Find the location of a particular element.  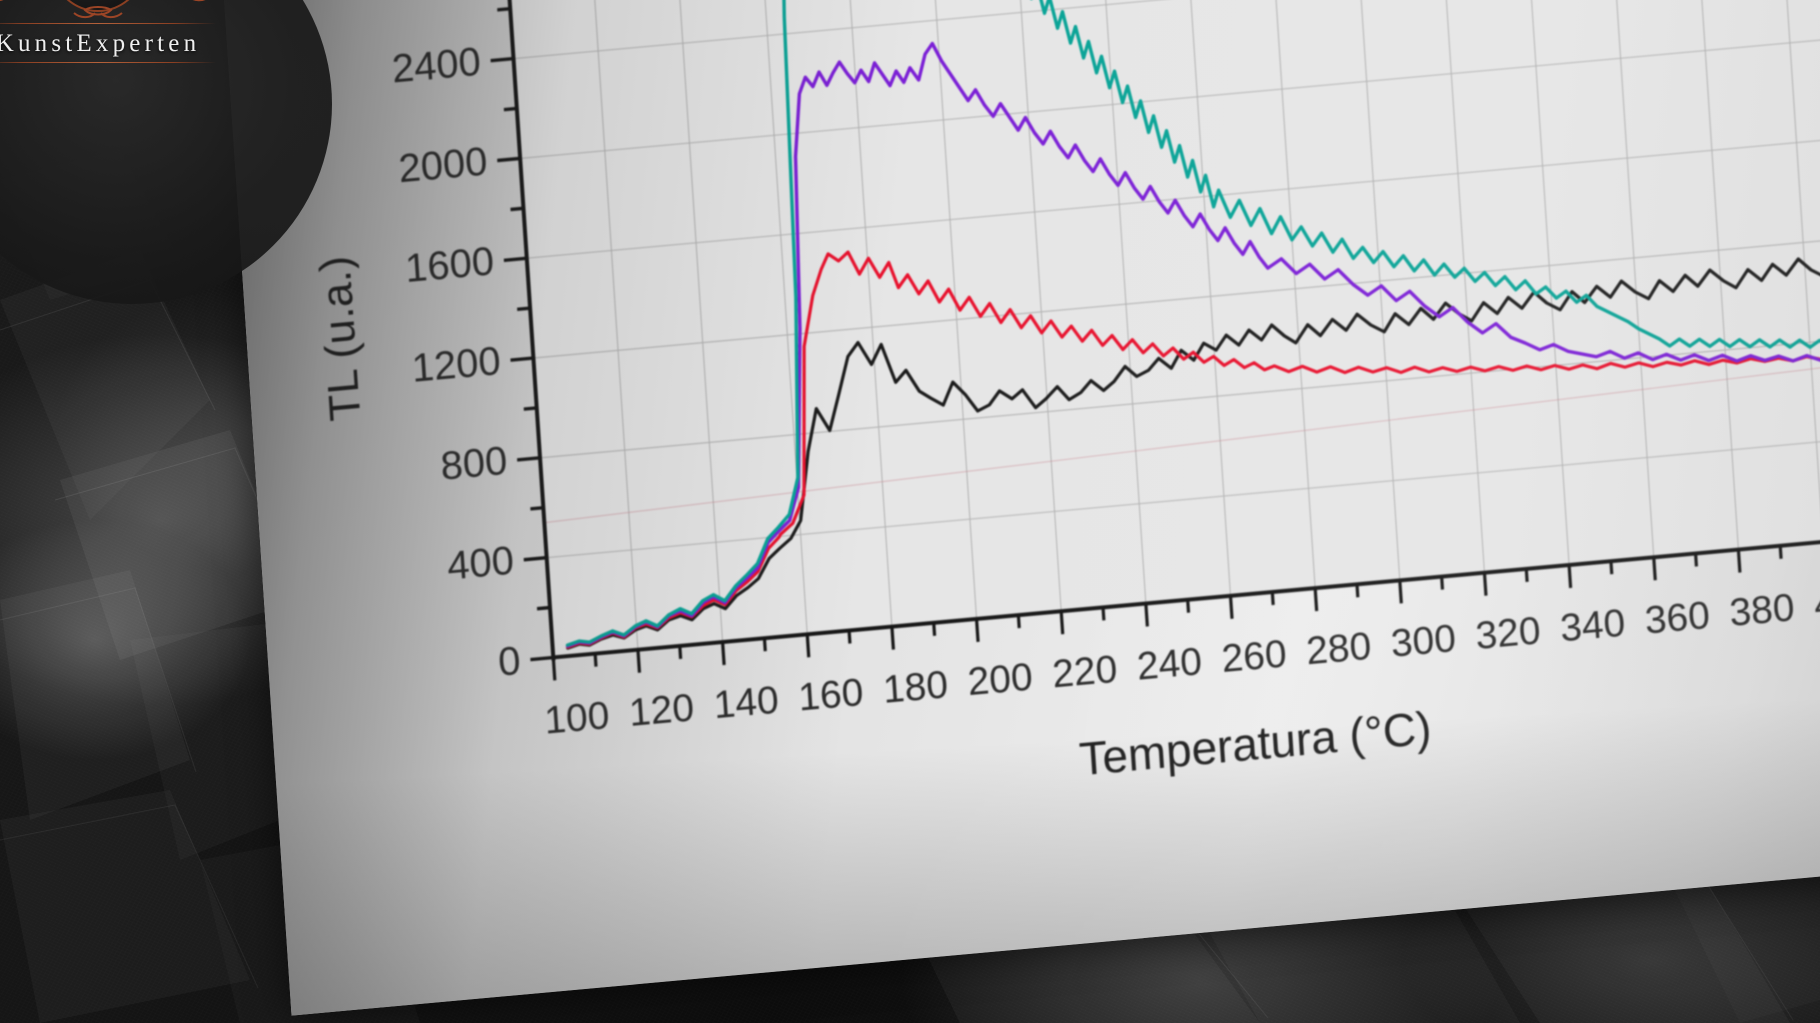

logo-divider-bottom is located at coordinates (108, 62).